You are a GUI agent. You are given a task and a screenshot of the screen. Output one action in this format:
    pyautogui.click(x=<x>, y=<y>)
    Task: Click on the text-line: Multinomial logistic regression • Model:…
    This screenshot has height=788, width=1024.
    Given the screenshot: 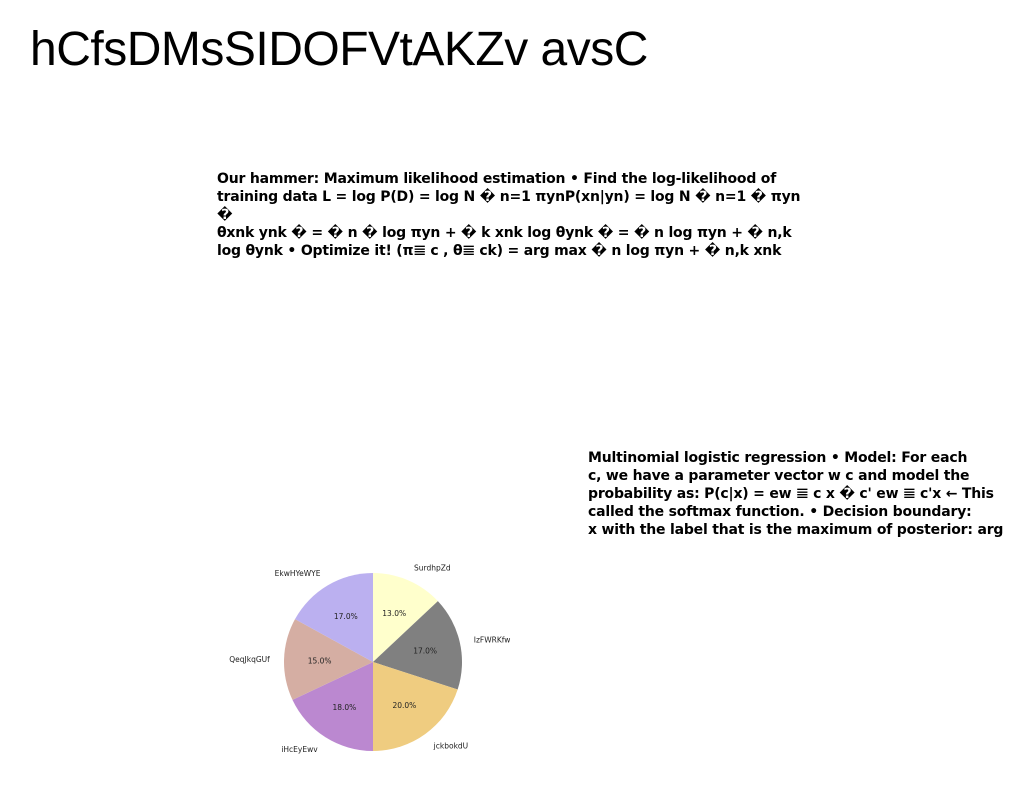 What is the action you would take?
    pyautogui.click(x=778, y=458)
    